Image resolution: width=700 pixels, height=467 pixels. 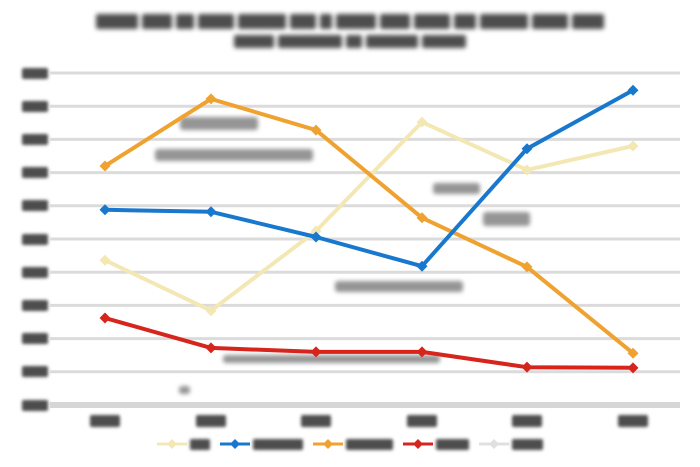 I want to click on chart-legend, so click(x=350, y=444).